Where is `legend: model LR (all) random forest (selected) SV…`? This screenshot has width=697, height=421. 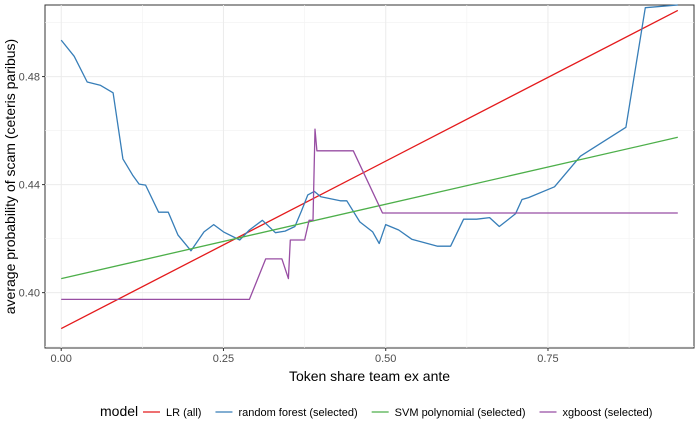 legend: model LR (all) random forest (selected) SV… is located at coordinates (376, 411).